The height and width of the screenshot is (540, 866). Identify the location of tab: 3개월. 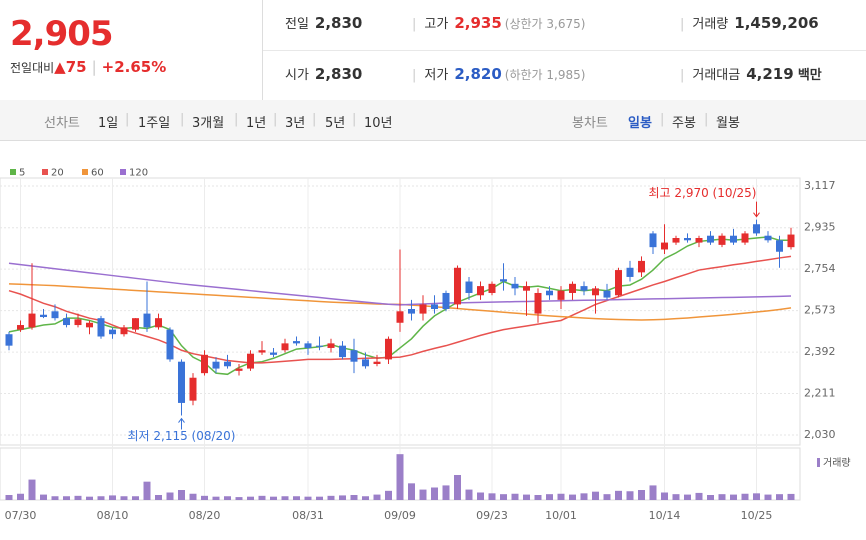
(208, 123).